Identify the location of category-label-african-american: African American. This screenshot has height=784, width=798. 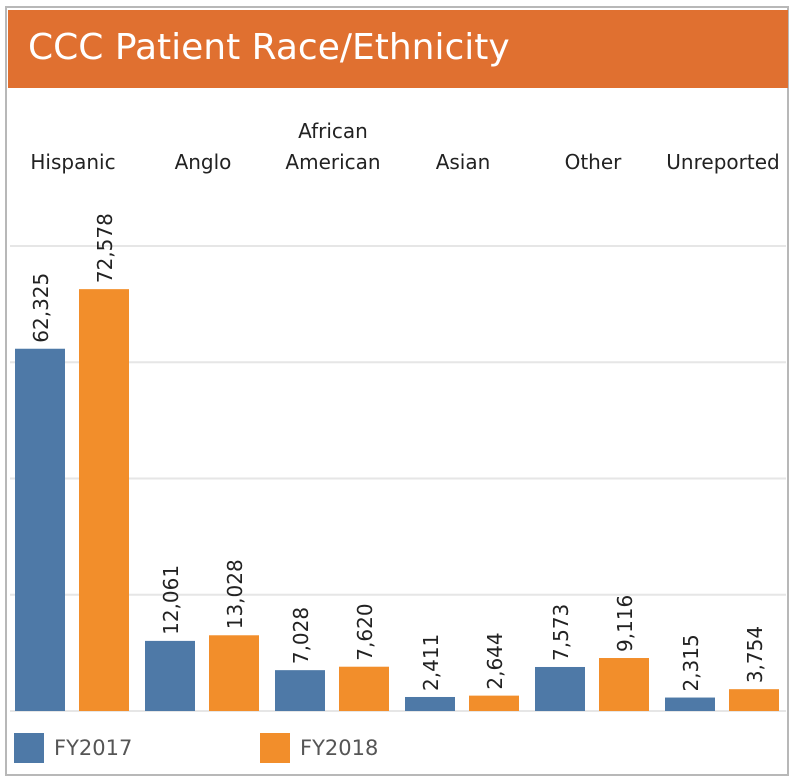
(332, 146).